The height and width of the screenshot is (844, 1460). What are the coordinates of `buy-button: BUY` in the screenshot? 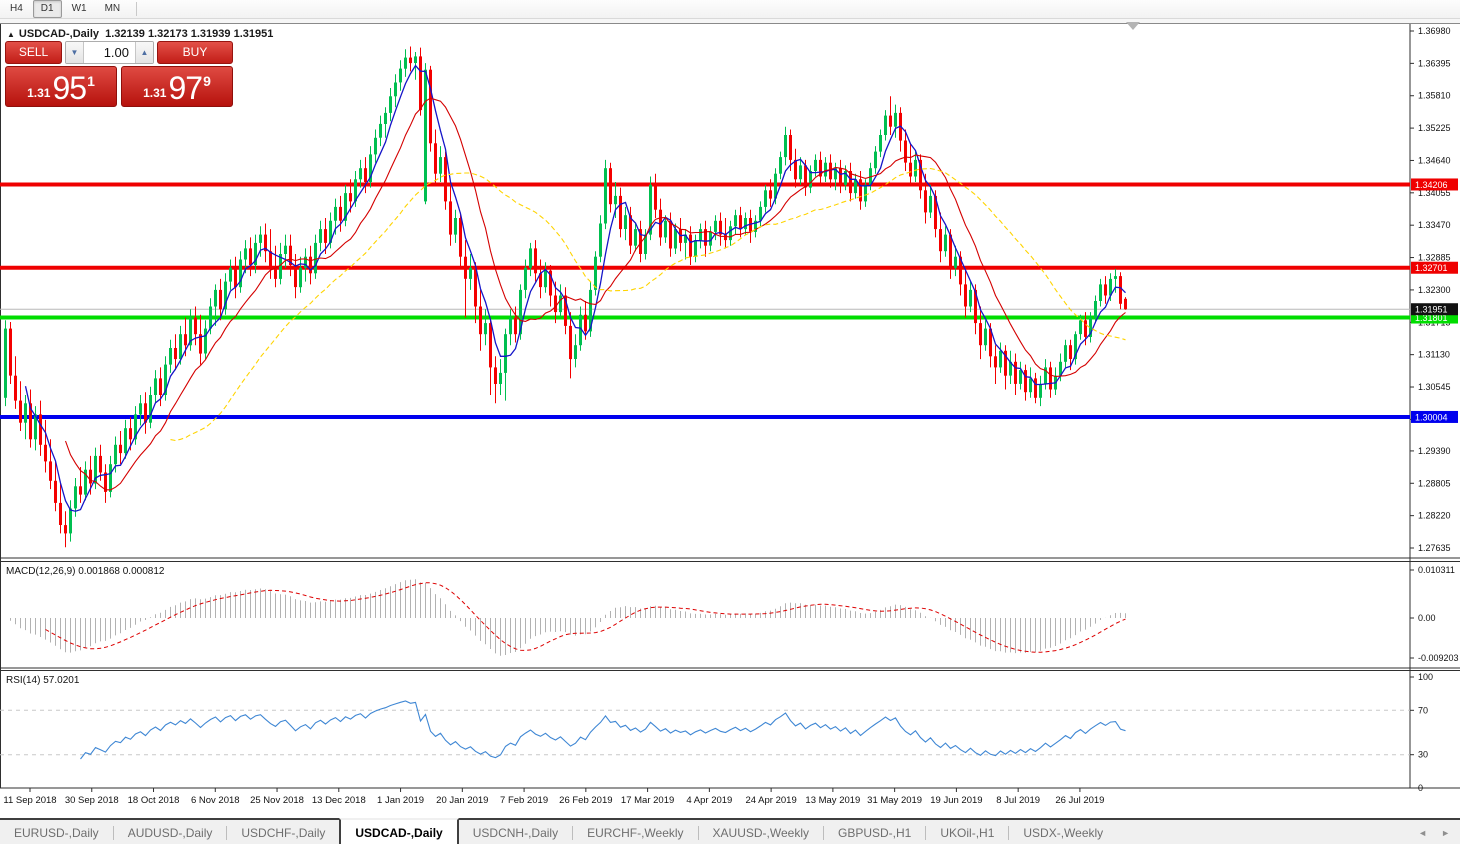 It's located at (195, 52).